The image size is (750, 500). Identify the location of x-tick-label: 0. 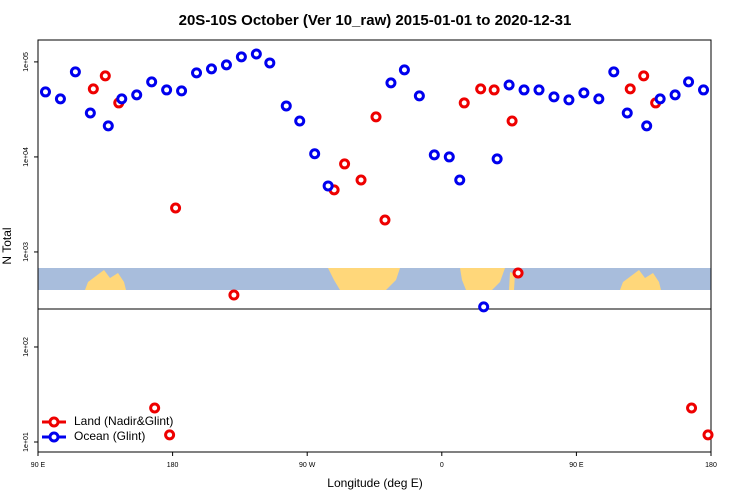
(442, 465).